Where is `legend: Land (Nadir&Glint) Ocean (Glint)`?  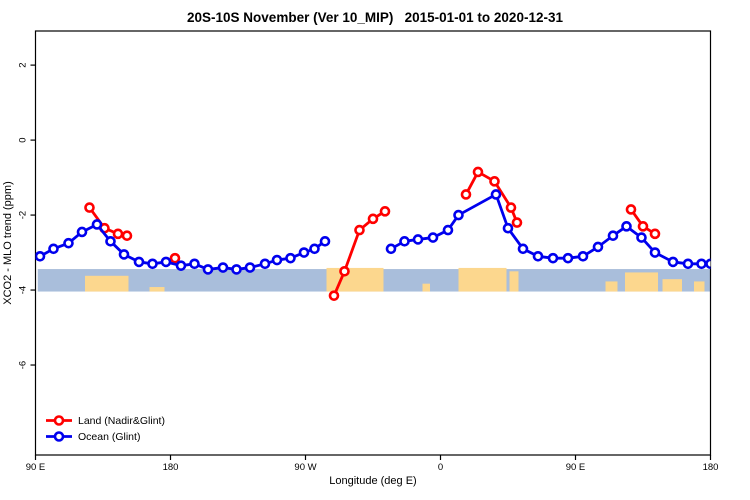 legend: Land (Nadir&Glint) Ocean (Glint) is located at coordinates (105, 429).